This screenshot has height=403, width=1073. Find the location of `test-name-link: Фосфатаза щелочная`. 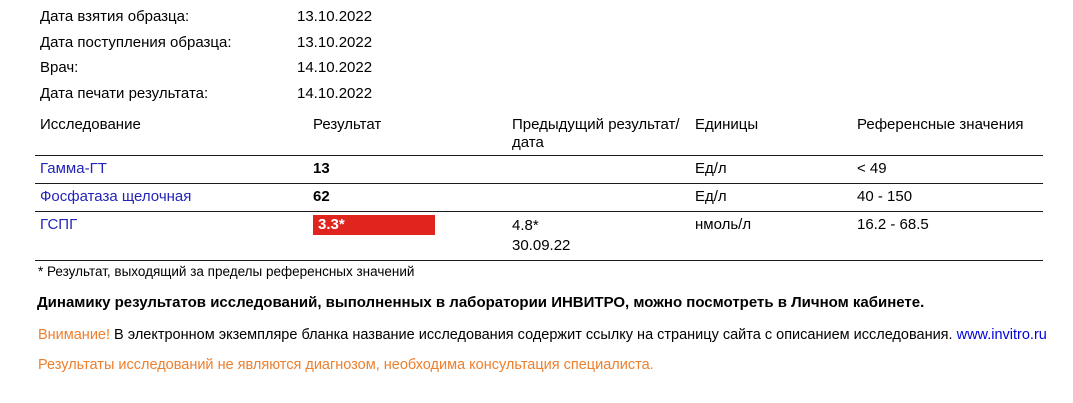

test-name-link: Фосфатаза щелочная is located at coordinates (116, 196).